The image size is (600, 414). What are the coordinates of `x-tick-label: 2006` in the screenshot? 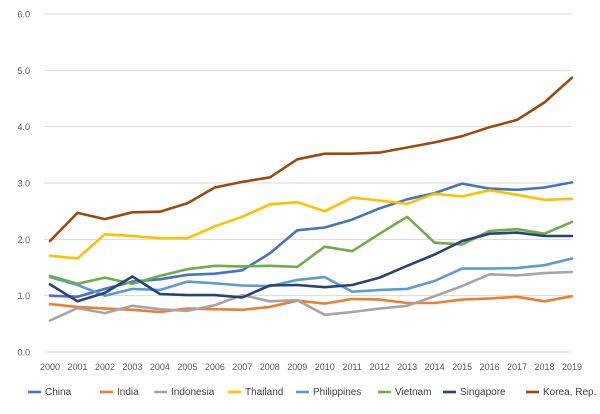 It's located at (215, 367).